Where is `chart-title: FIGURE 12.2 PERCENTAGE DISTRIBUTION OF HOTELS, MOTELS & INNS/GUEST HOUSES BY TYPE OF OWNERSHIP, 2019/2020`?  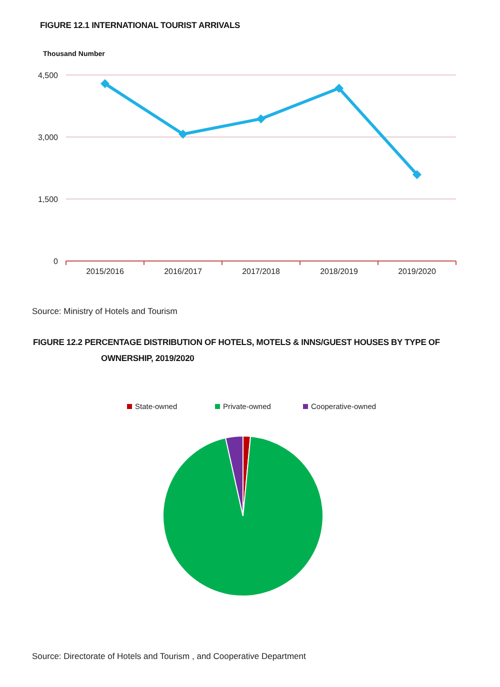
chart-title: FIGURE 12.2 PERCENTAGE DISTRIBUTION OF HOTELS, MOTELS & INNS/GUEST HOUSES BY TYPE OF OWNERSHIP, 2019/2020 is located at coordinates (236, 350).